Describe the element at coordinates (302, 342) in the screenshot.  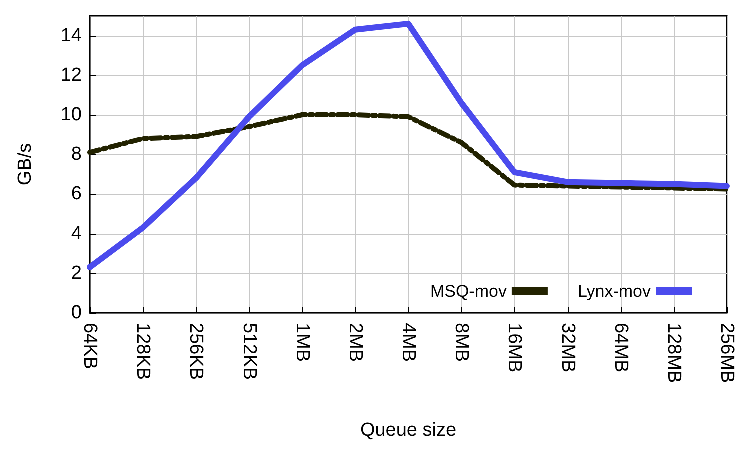
I see `x-tick-label: 1MB` at that location.